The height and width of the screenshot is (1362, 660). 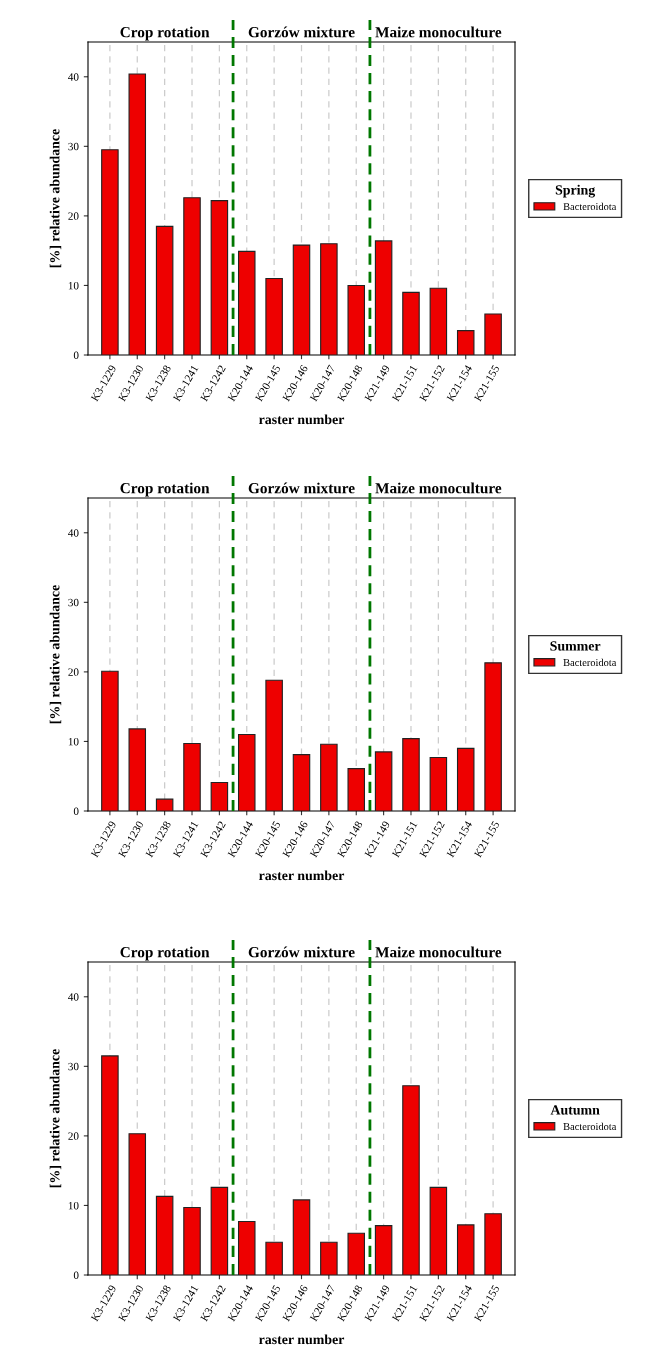 What do you see at coordinates (575, 646) in the screenshot?
I see `legend-title: Summer` at bounding box center [575, 646].